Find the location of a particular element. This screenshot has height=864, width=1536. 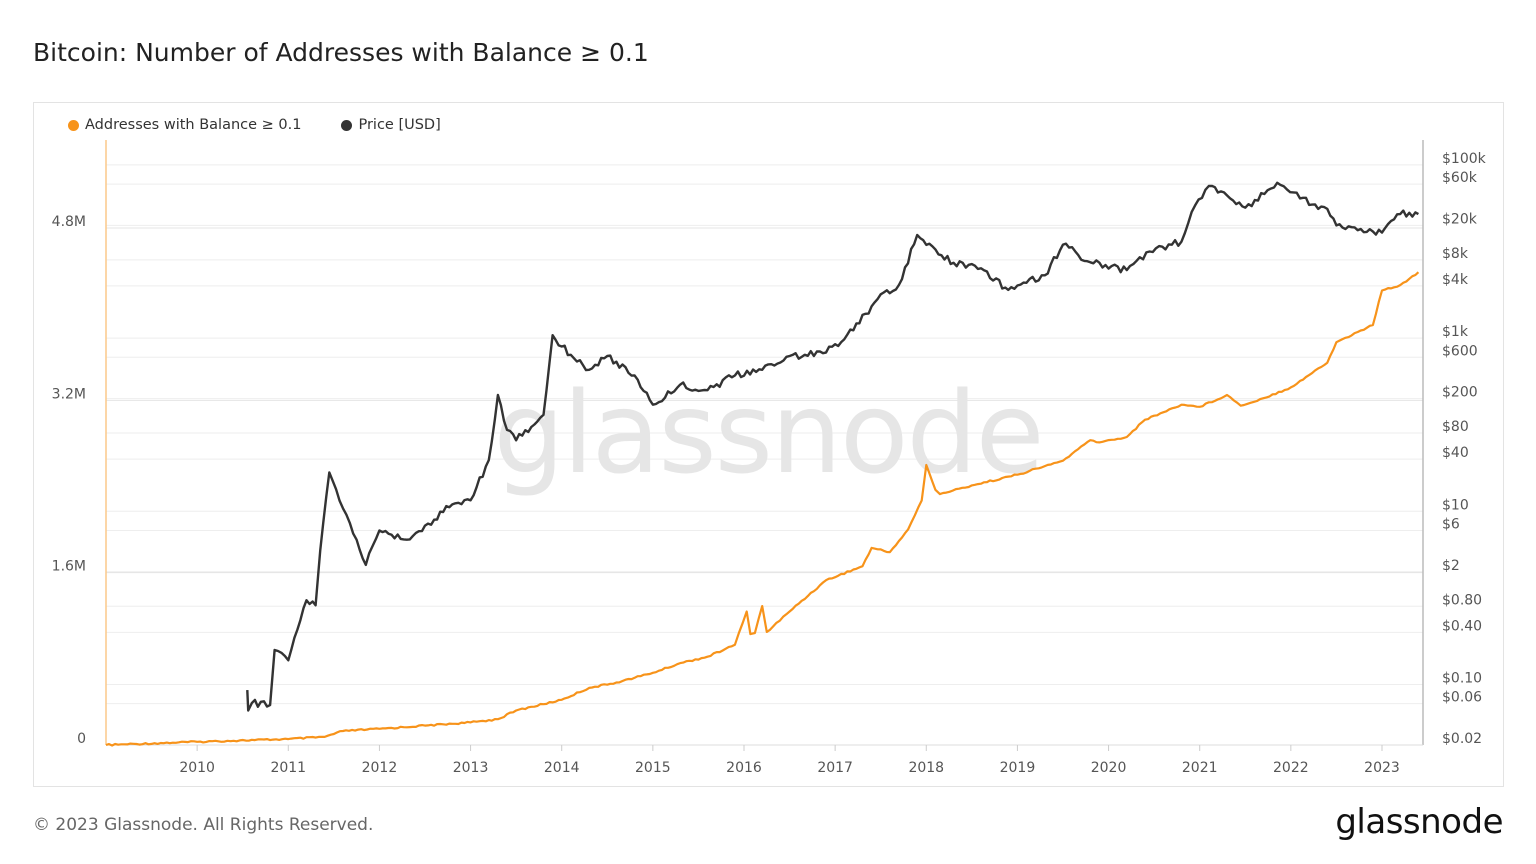

x-axis-tick-label: 2013 is located at coordinates (471, 768).